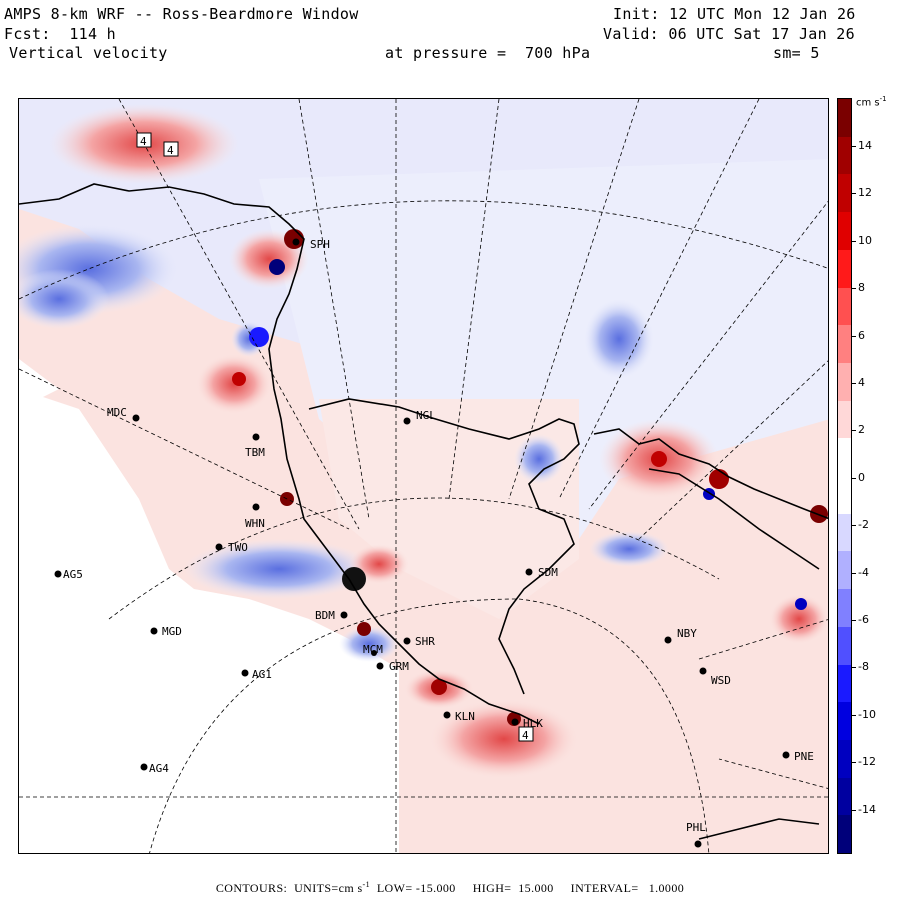  What do you see at coordinates (861, 382) in the screenshot?
I see `colorbar-tick-label: 4` at bounding box center [861, 382].